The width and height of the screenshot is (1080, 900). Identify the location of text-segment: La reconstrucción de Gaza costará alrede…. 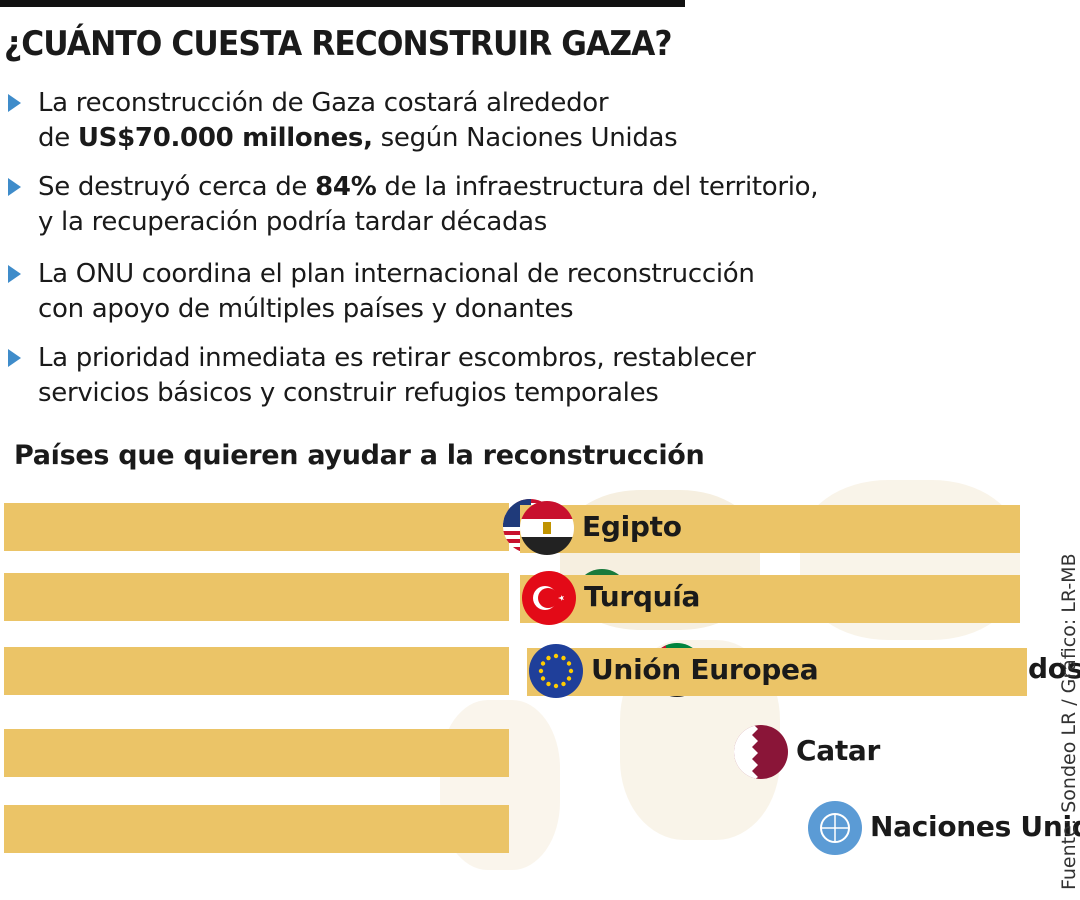
(323, 103).